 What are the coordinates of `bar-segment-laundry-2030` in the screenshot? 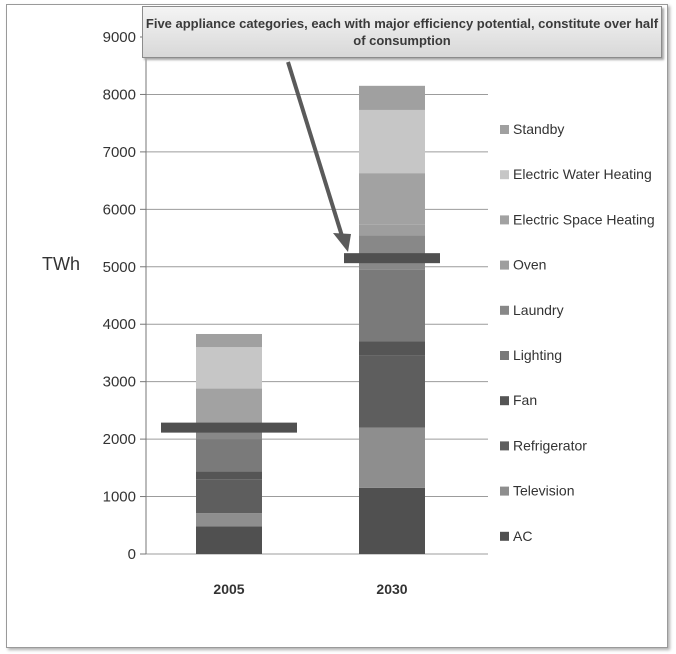 It's located at (392, 252).